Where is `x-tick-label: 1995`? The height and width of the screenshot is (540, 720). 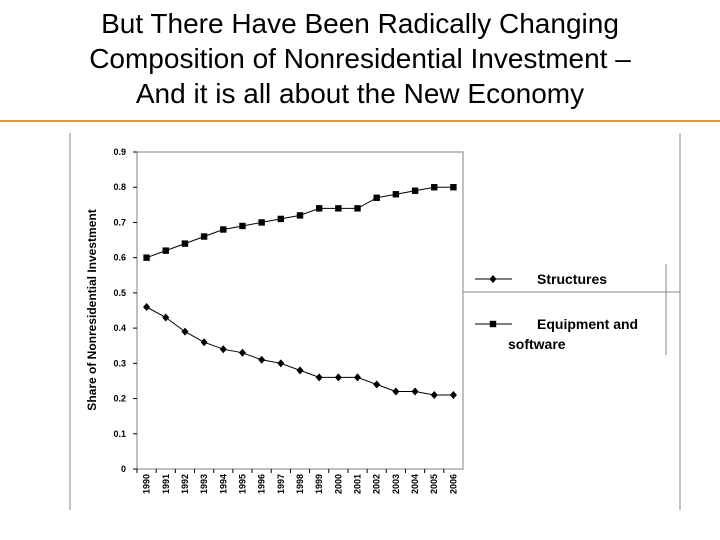
x-tick-label: 1995 is located at coordinates (242, 484).